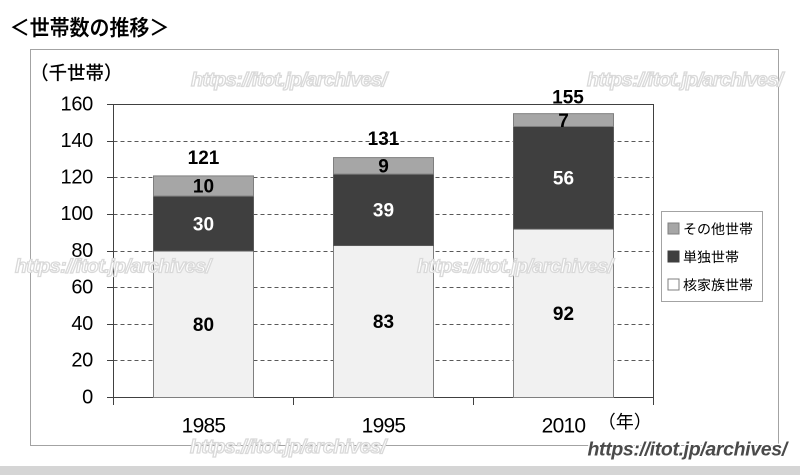 This screenshot has width=800, height=475. What do you see at coordinates (77, 104) in the screenshot?
I see `svg-text: 160` at bounding box center [77, 104].